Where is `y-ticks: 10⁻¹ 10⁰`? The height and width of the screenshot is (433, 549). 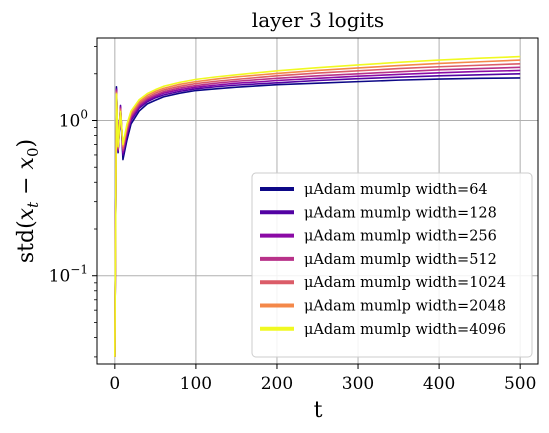 y-ticks: 10⁻¹ 10⁰ is located at coordinates (73, 202).